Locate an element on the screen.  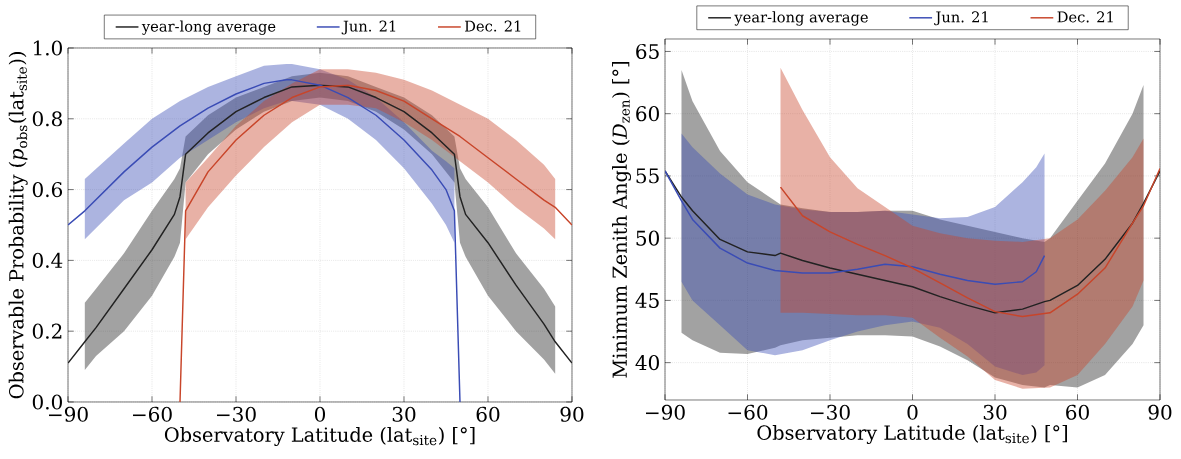
y-tick-label: 0.2 is located at coordinates (47, 331).